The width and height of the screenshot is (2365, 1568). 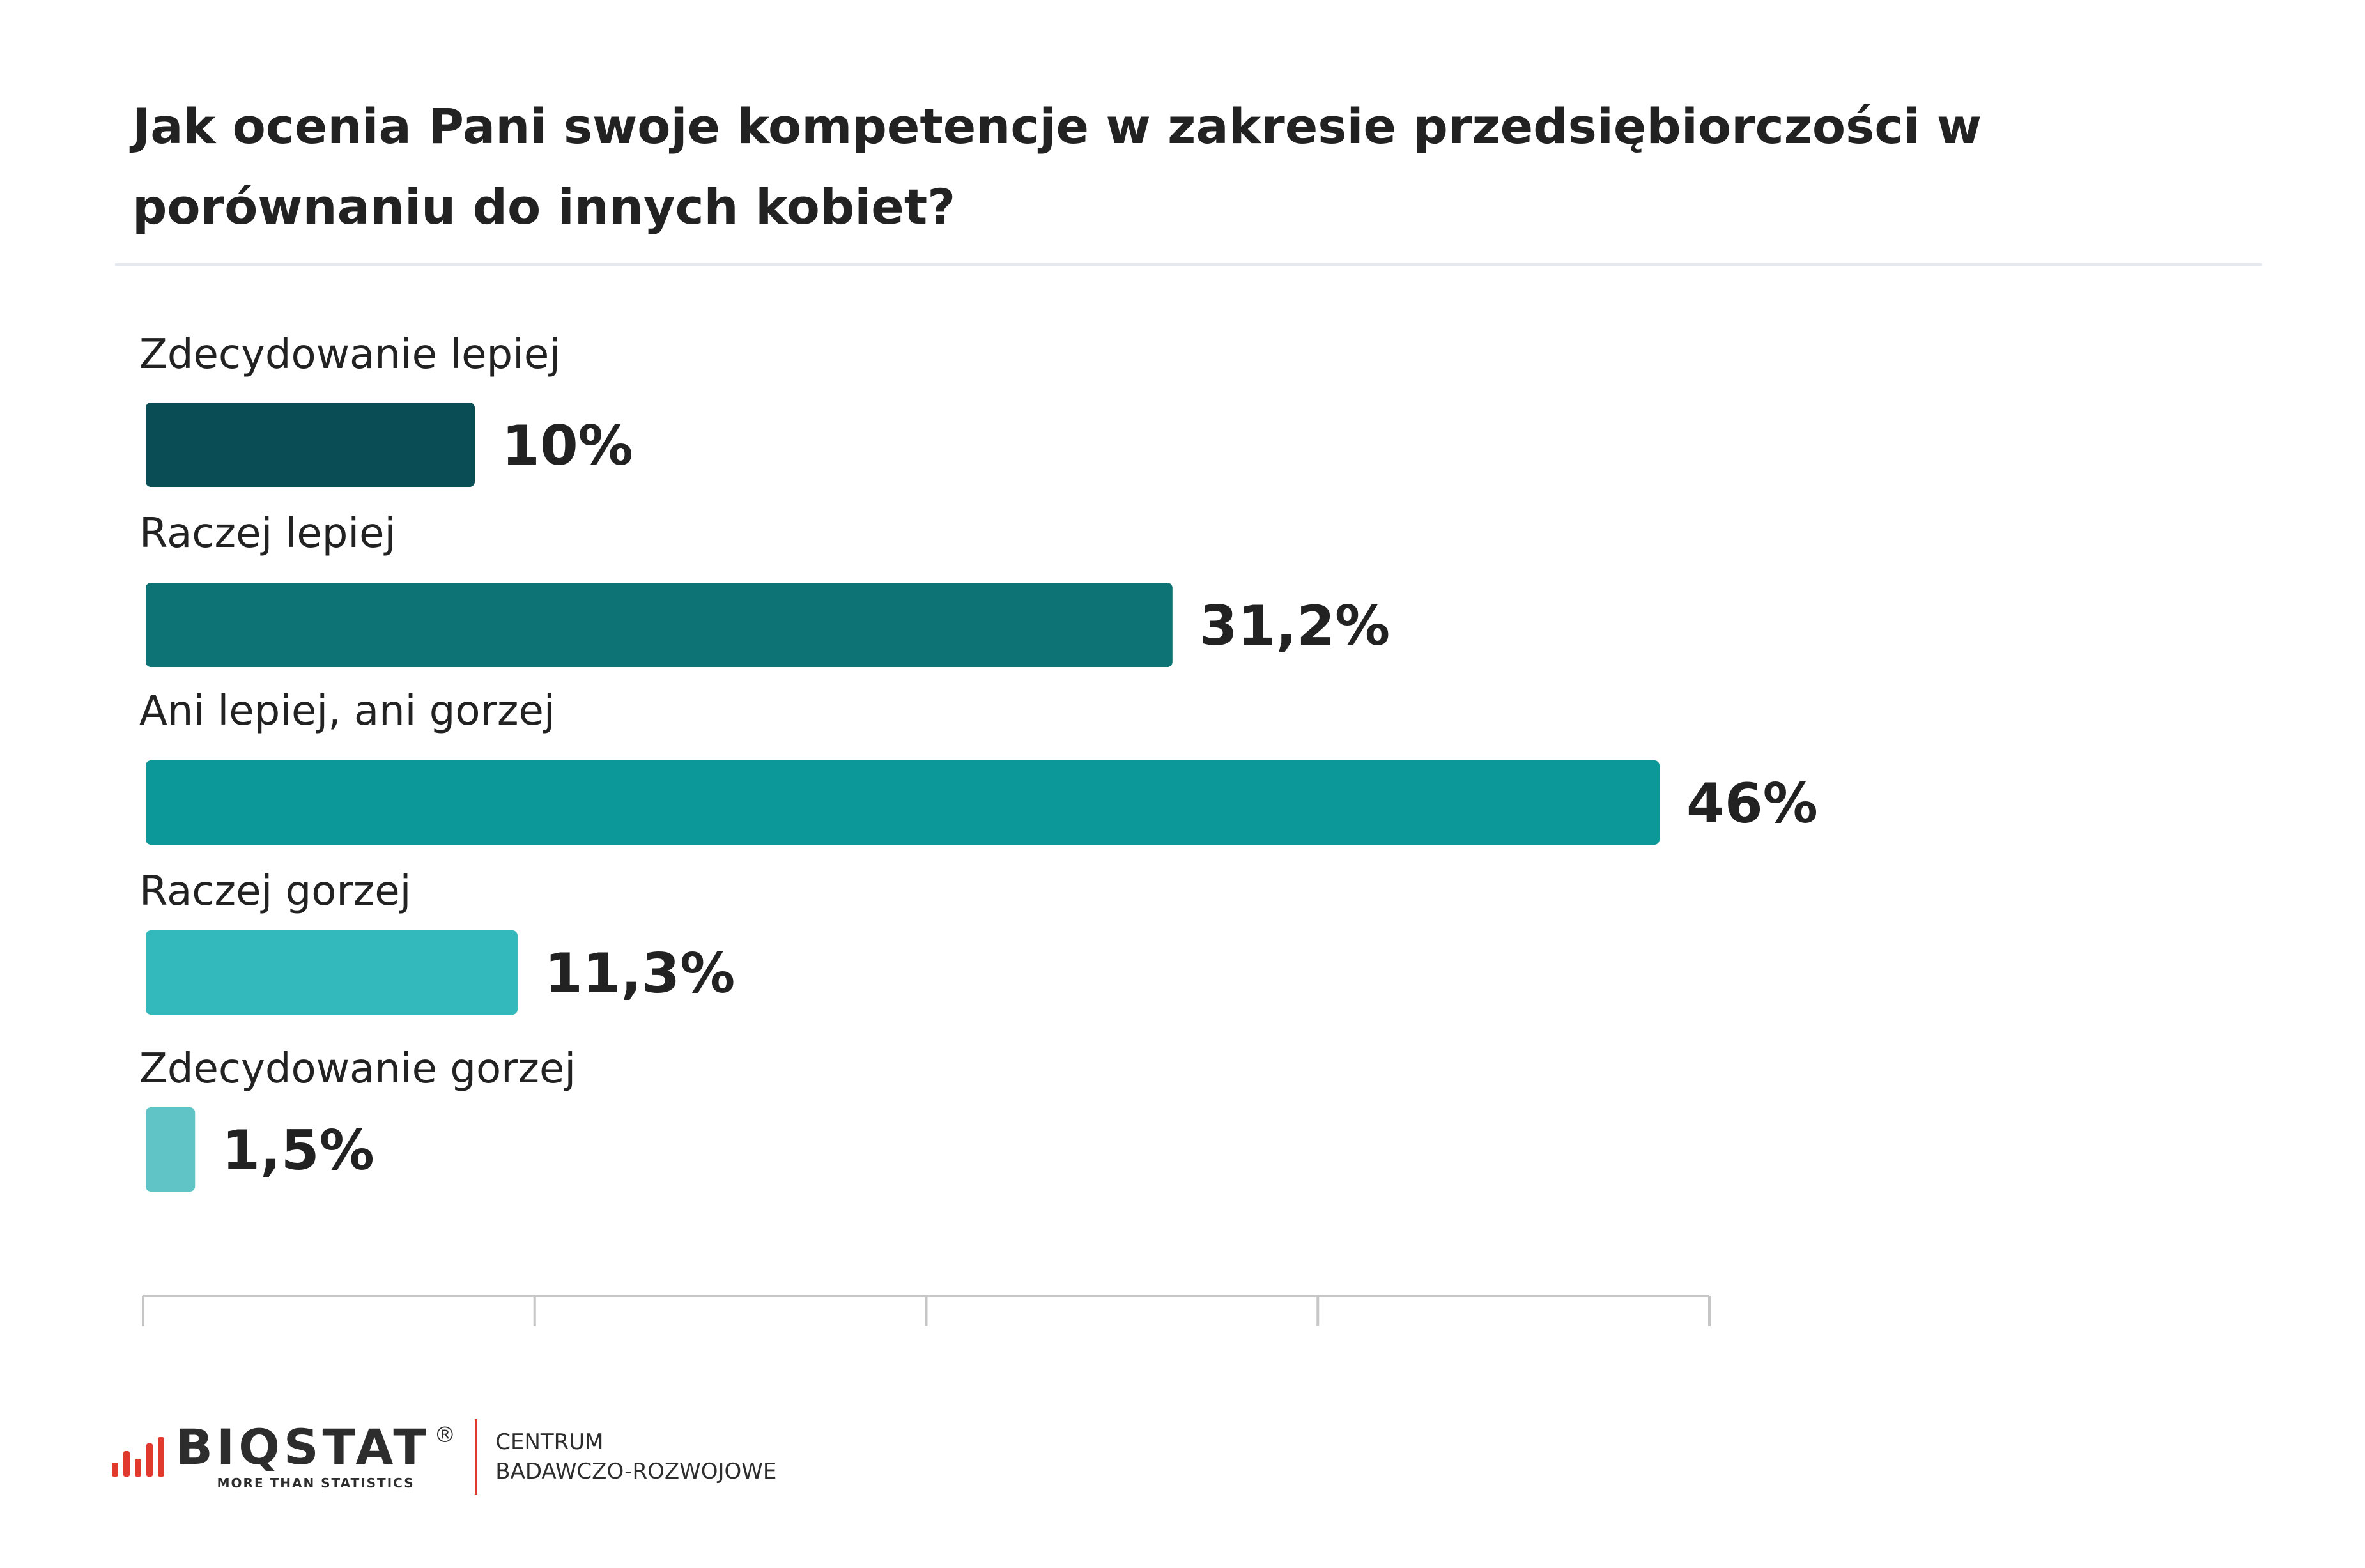 I want to click on value-label: 11,3%, so click(x=640, y=974).